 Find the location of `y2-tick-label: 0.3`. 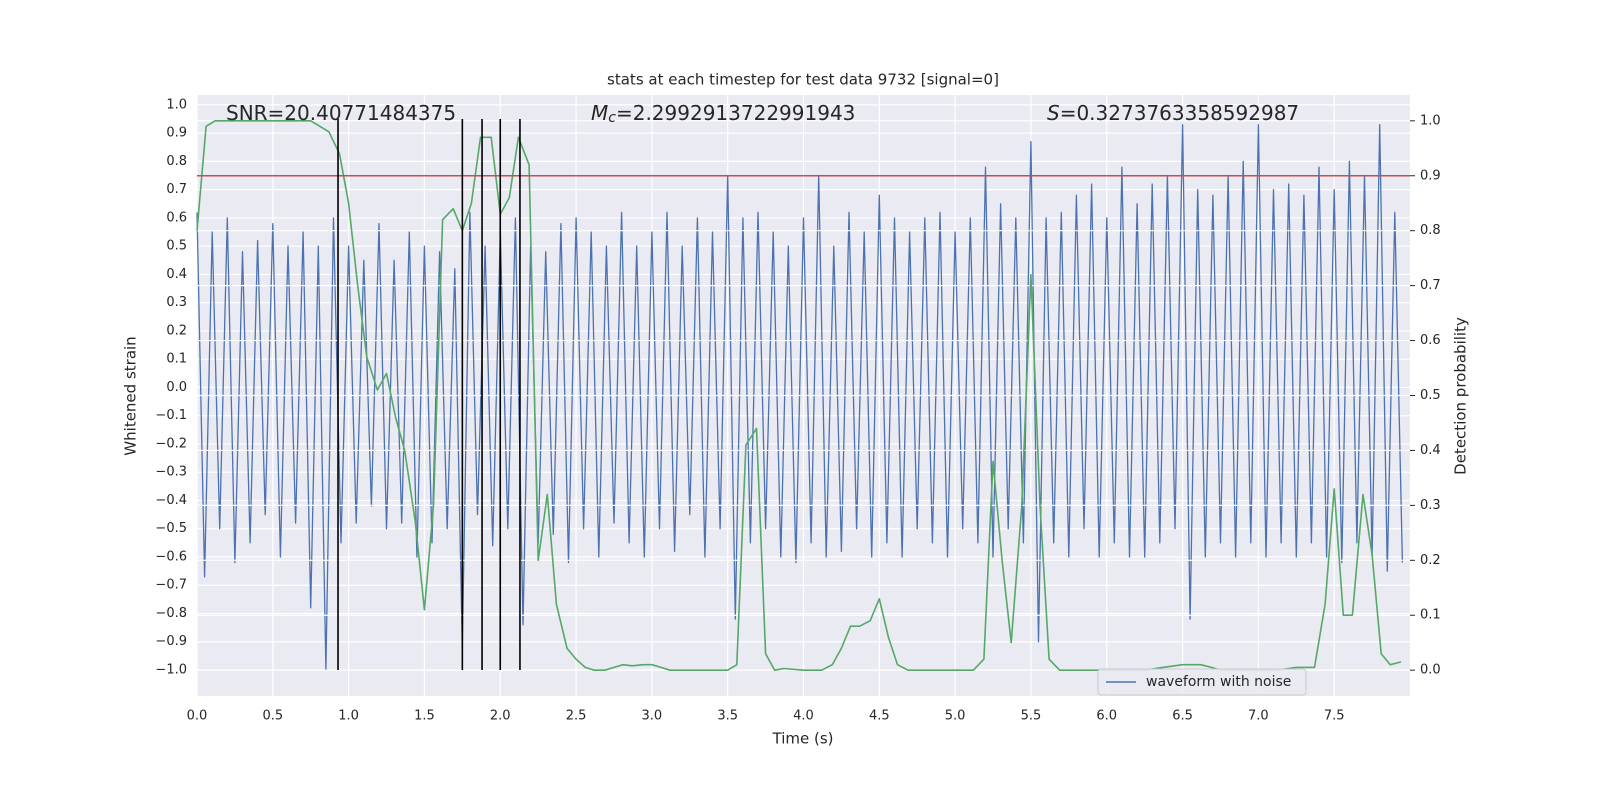

y2-tick-label: 0.3 is located at coordinates (1430, 505).